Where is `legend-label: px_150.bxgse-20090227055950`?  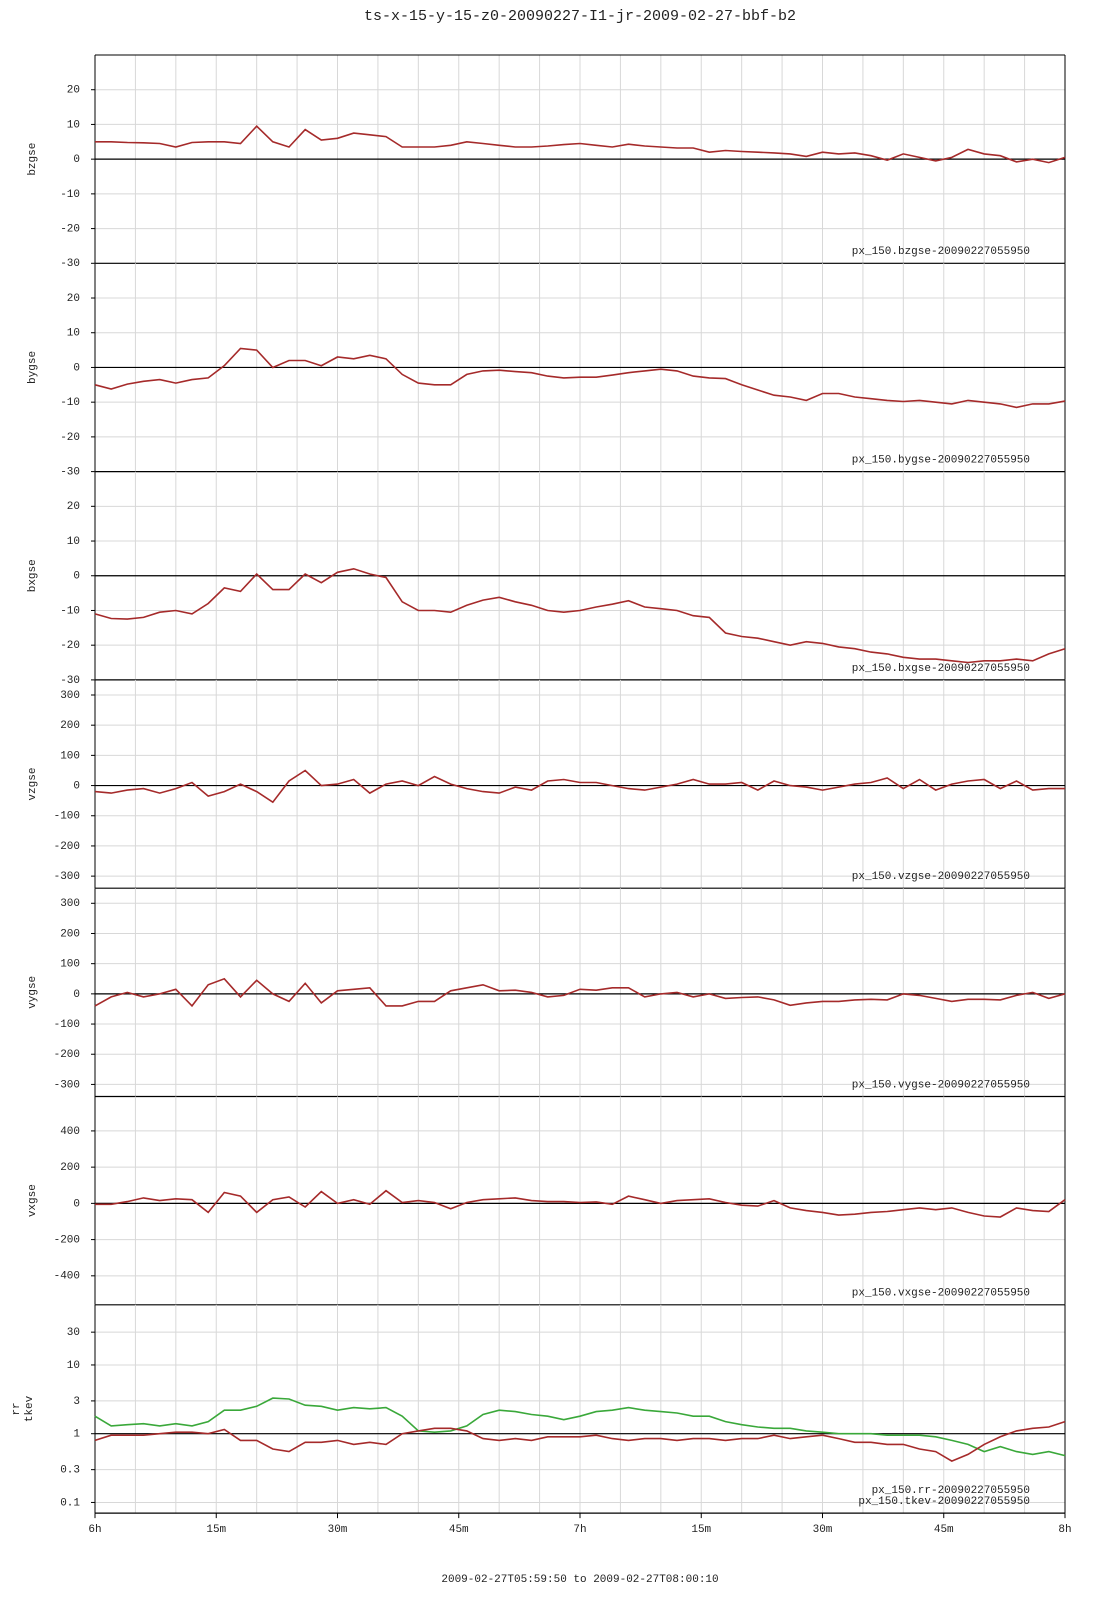
legend-label: px_150.bxgse-20090227055950 is located at coordinates (941, 669).